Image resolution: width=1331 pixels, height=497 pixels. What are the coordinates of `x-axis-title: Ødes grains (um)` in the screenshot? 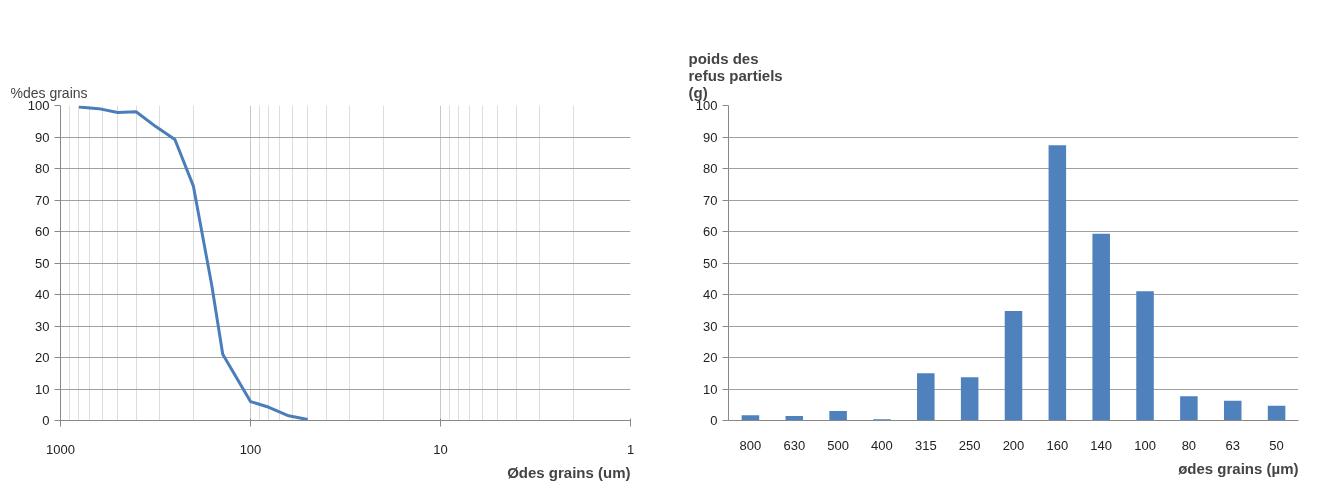 It's located at (569, 472).